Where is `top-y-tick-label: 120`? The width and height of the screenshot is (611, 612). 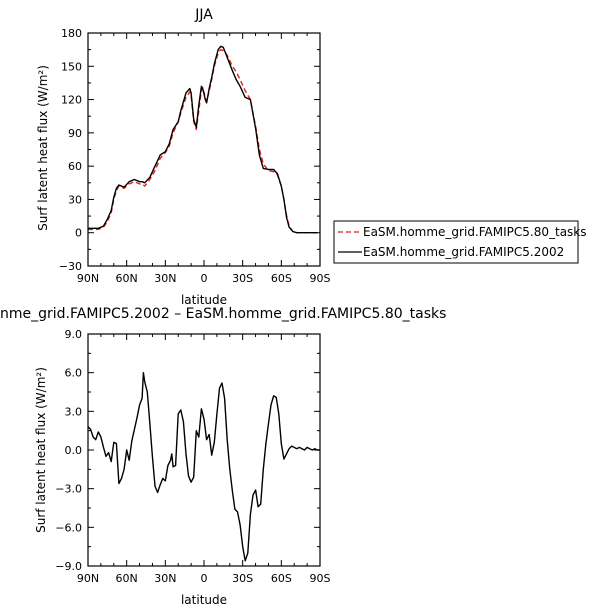
top-y-tick-label: 120 is located at coordinates (71, 100).